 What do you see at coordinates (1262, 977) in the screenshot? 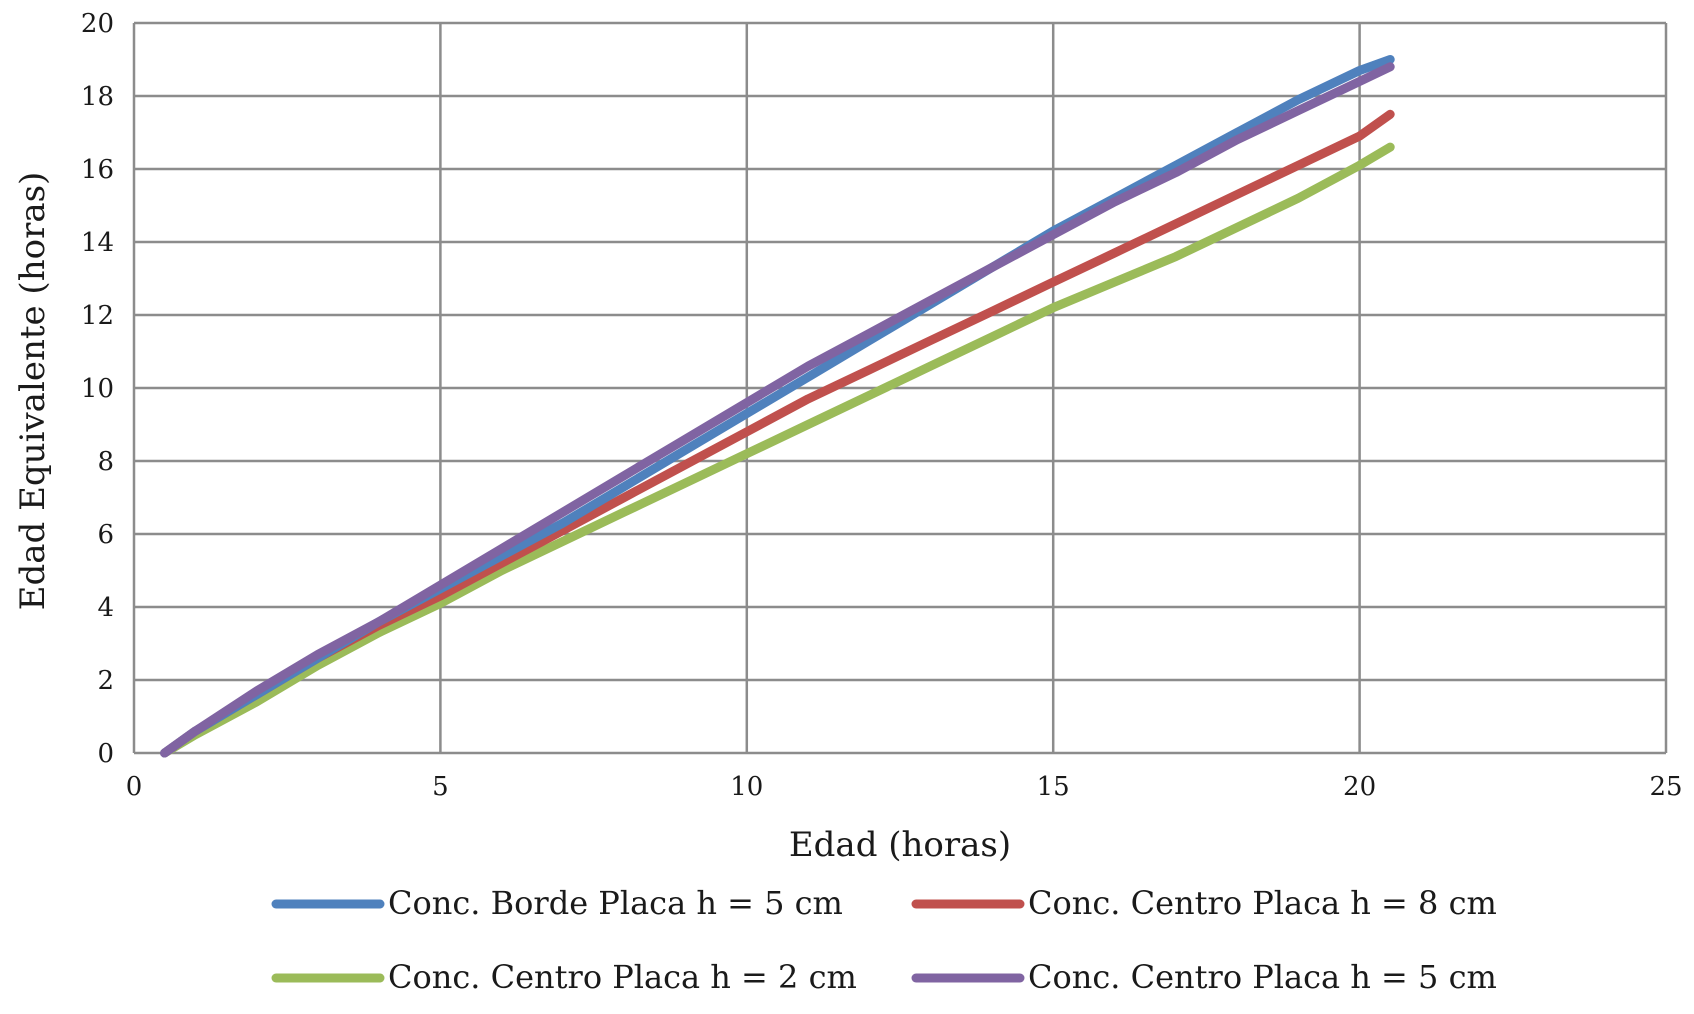
I see `legend-label: Conc. Centro Placa h = 5 cm` at bounding box center [1262, 977].